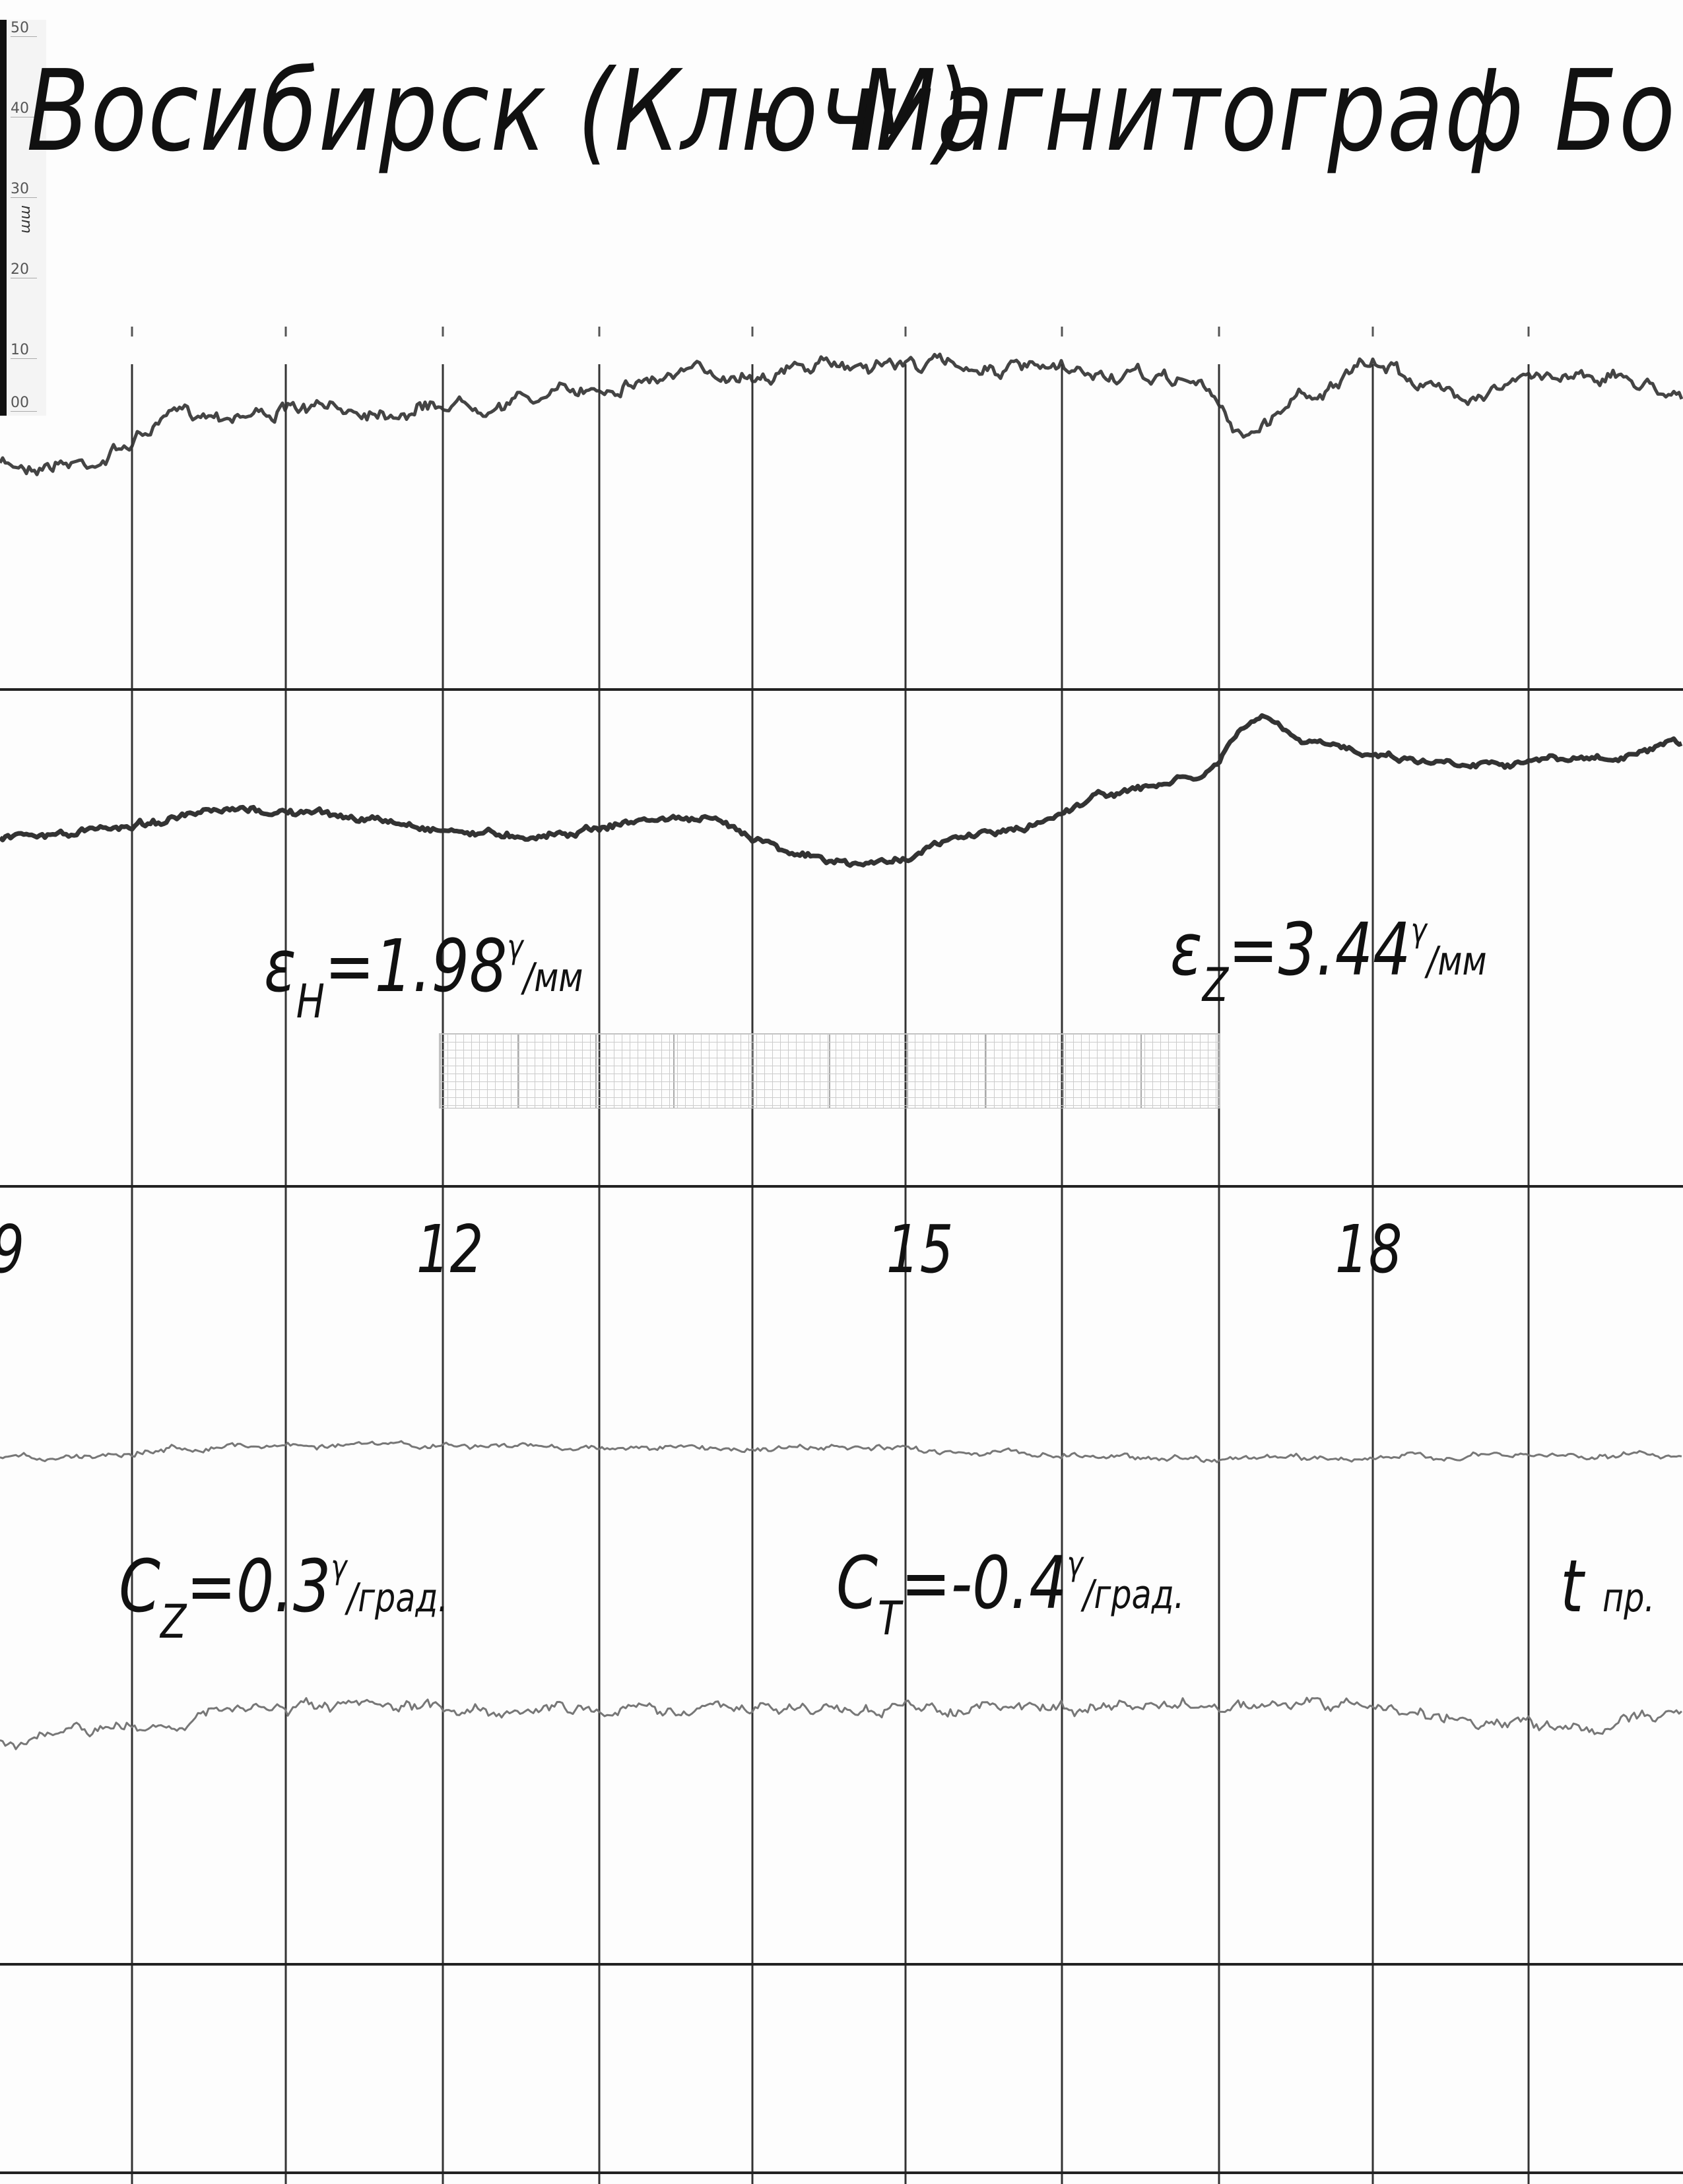  Describe the element at coordinates (889, 1618) in the screenshot. I see `subscript: T` at that location.